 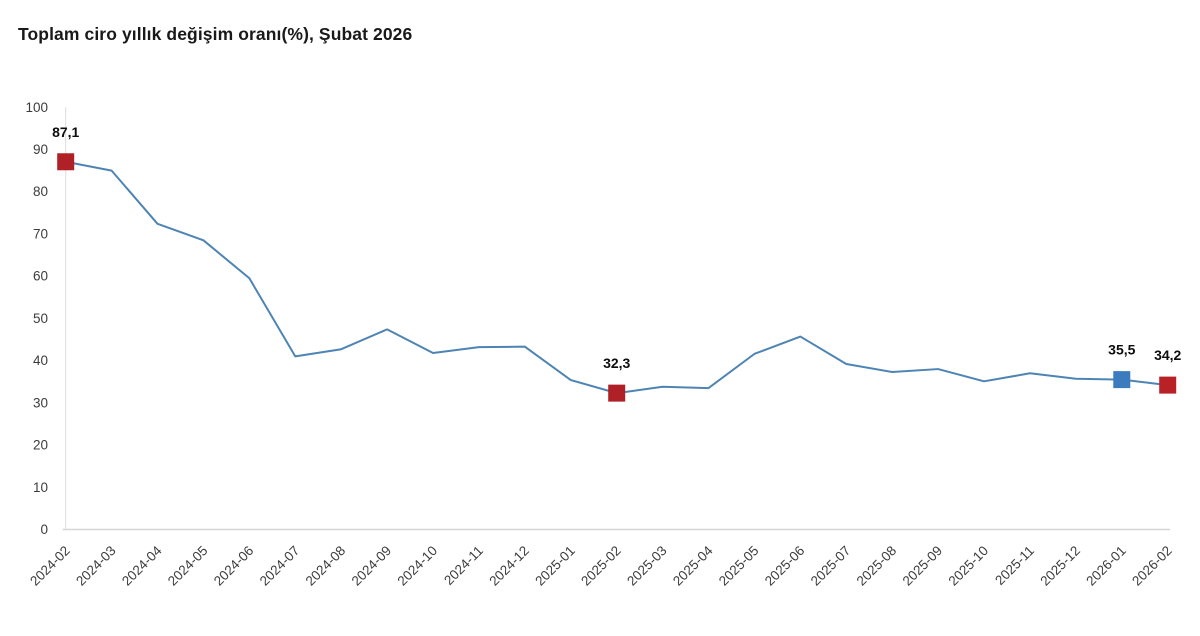 I want to click on y-tick-label: 50, so click(x=40, y=318).